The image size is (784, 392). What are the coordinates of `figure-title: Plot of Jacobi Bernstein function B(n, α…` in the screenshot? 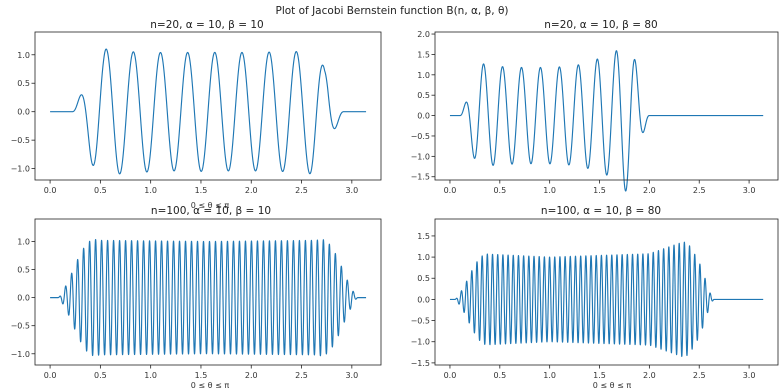 It's located at (392, 11).